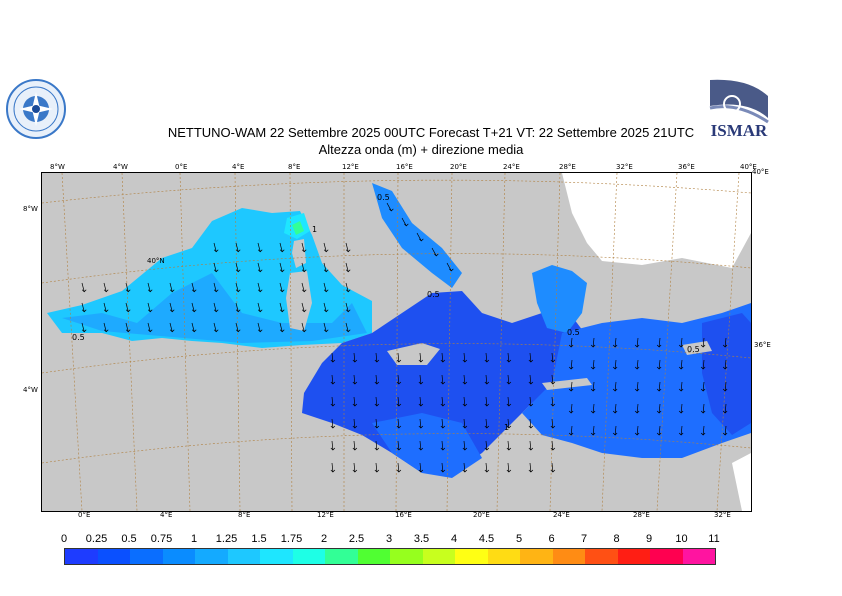 This screenshot has width=842, height=596. I want to click on lon-tick: 40°E, so click(748, 167).